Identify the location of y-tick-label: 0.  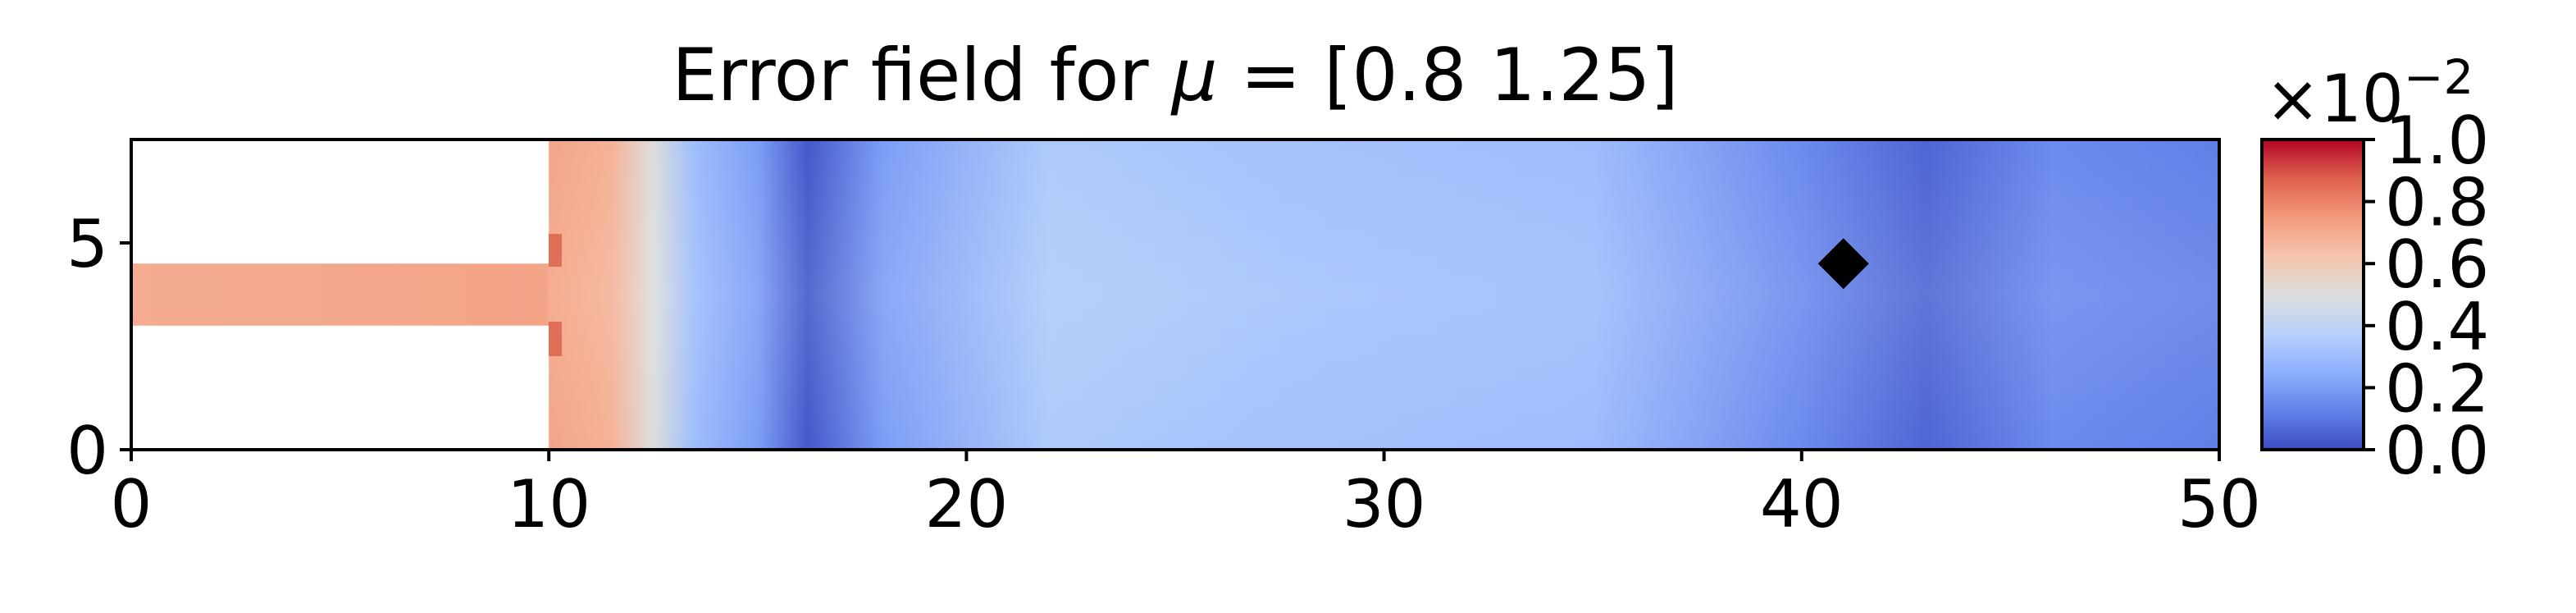
(87, 451).